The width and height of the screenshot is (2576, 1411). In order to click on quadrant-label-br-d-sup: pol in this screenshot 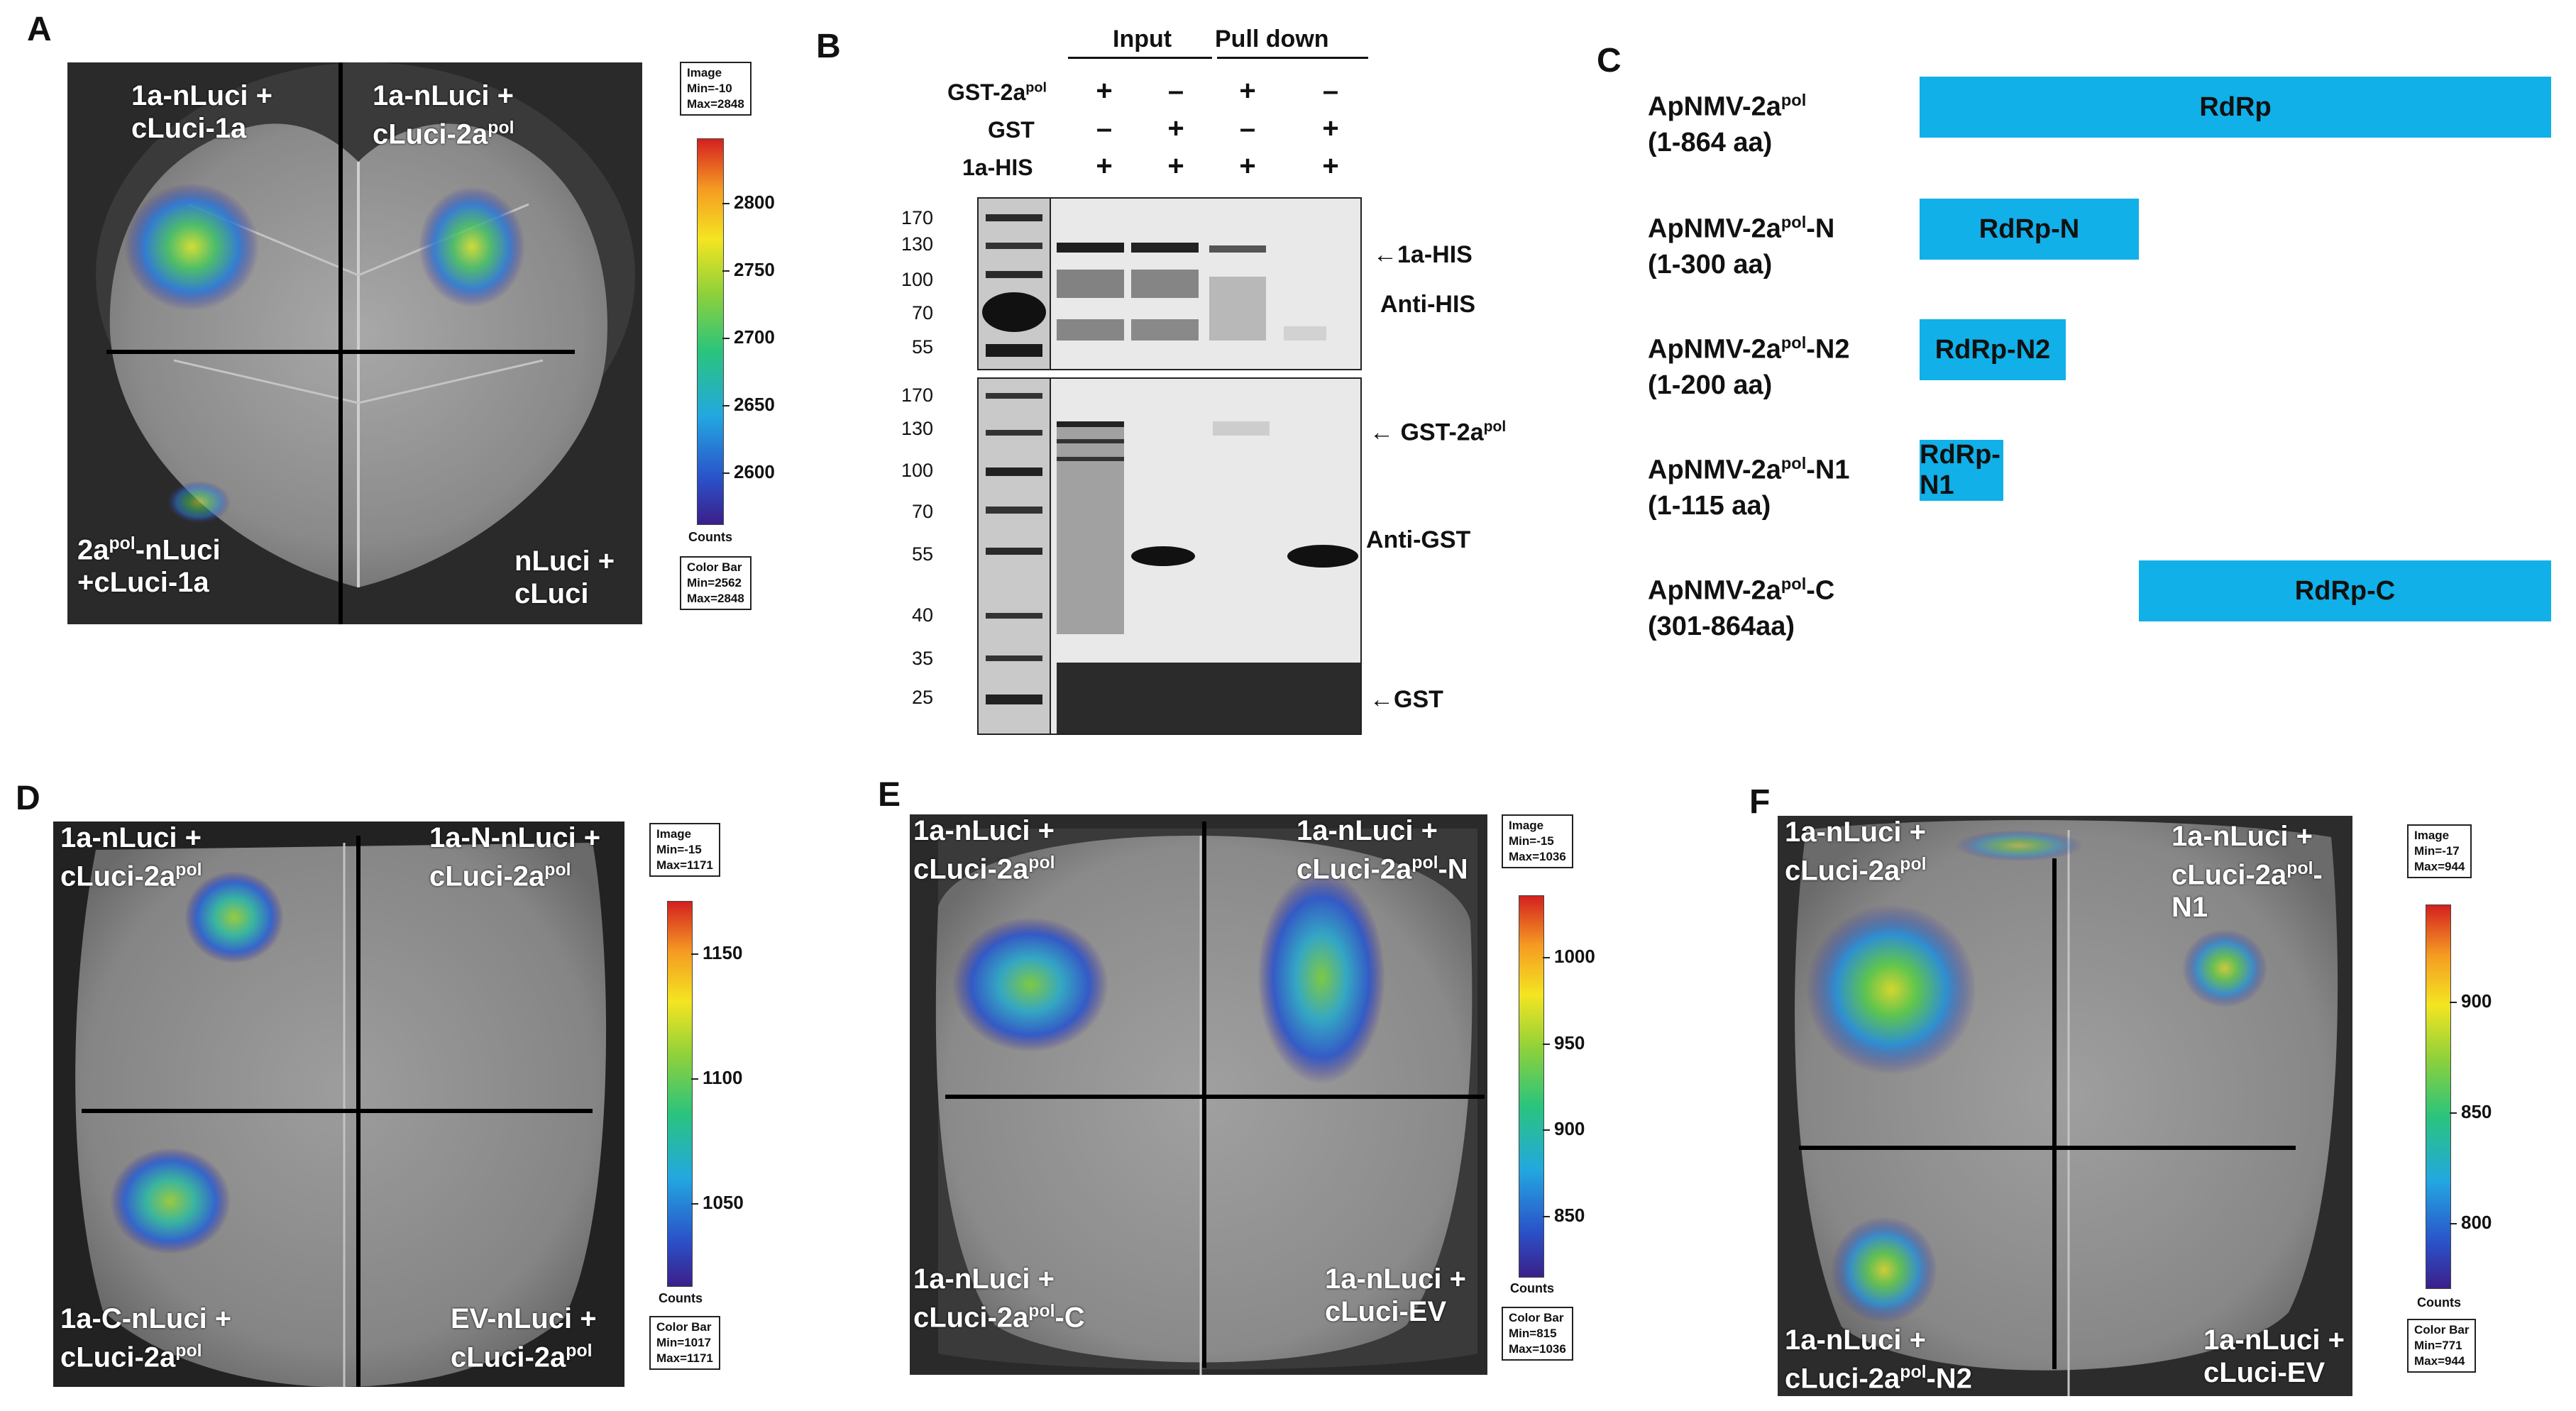, I will do `click(579, 1351)`.